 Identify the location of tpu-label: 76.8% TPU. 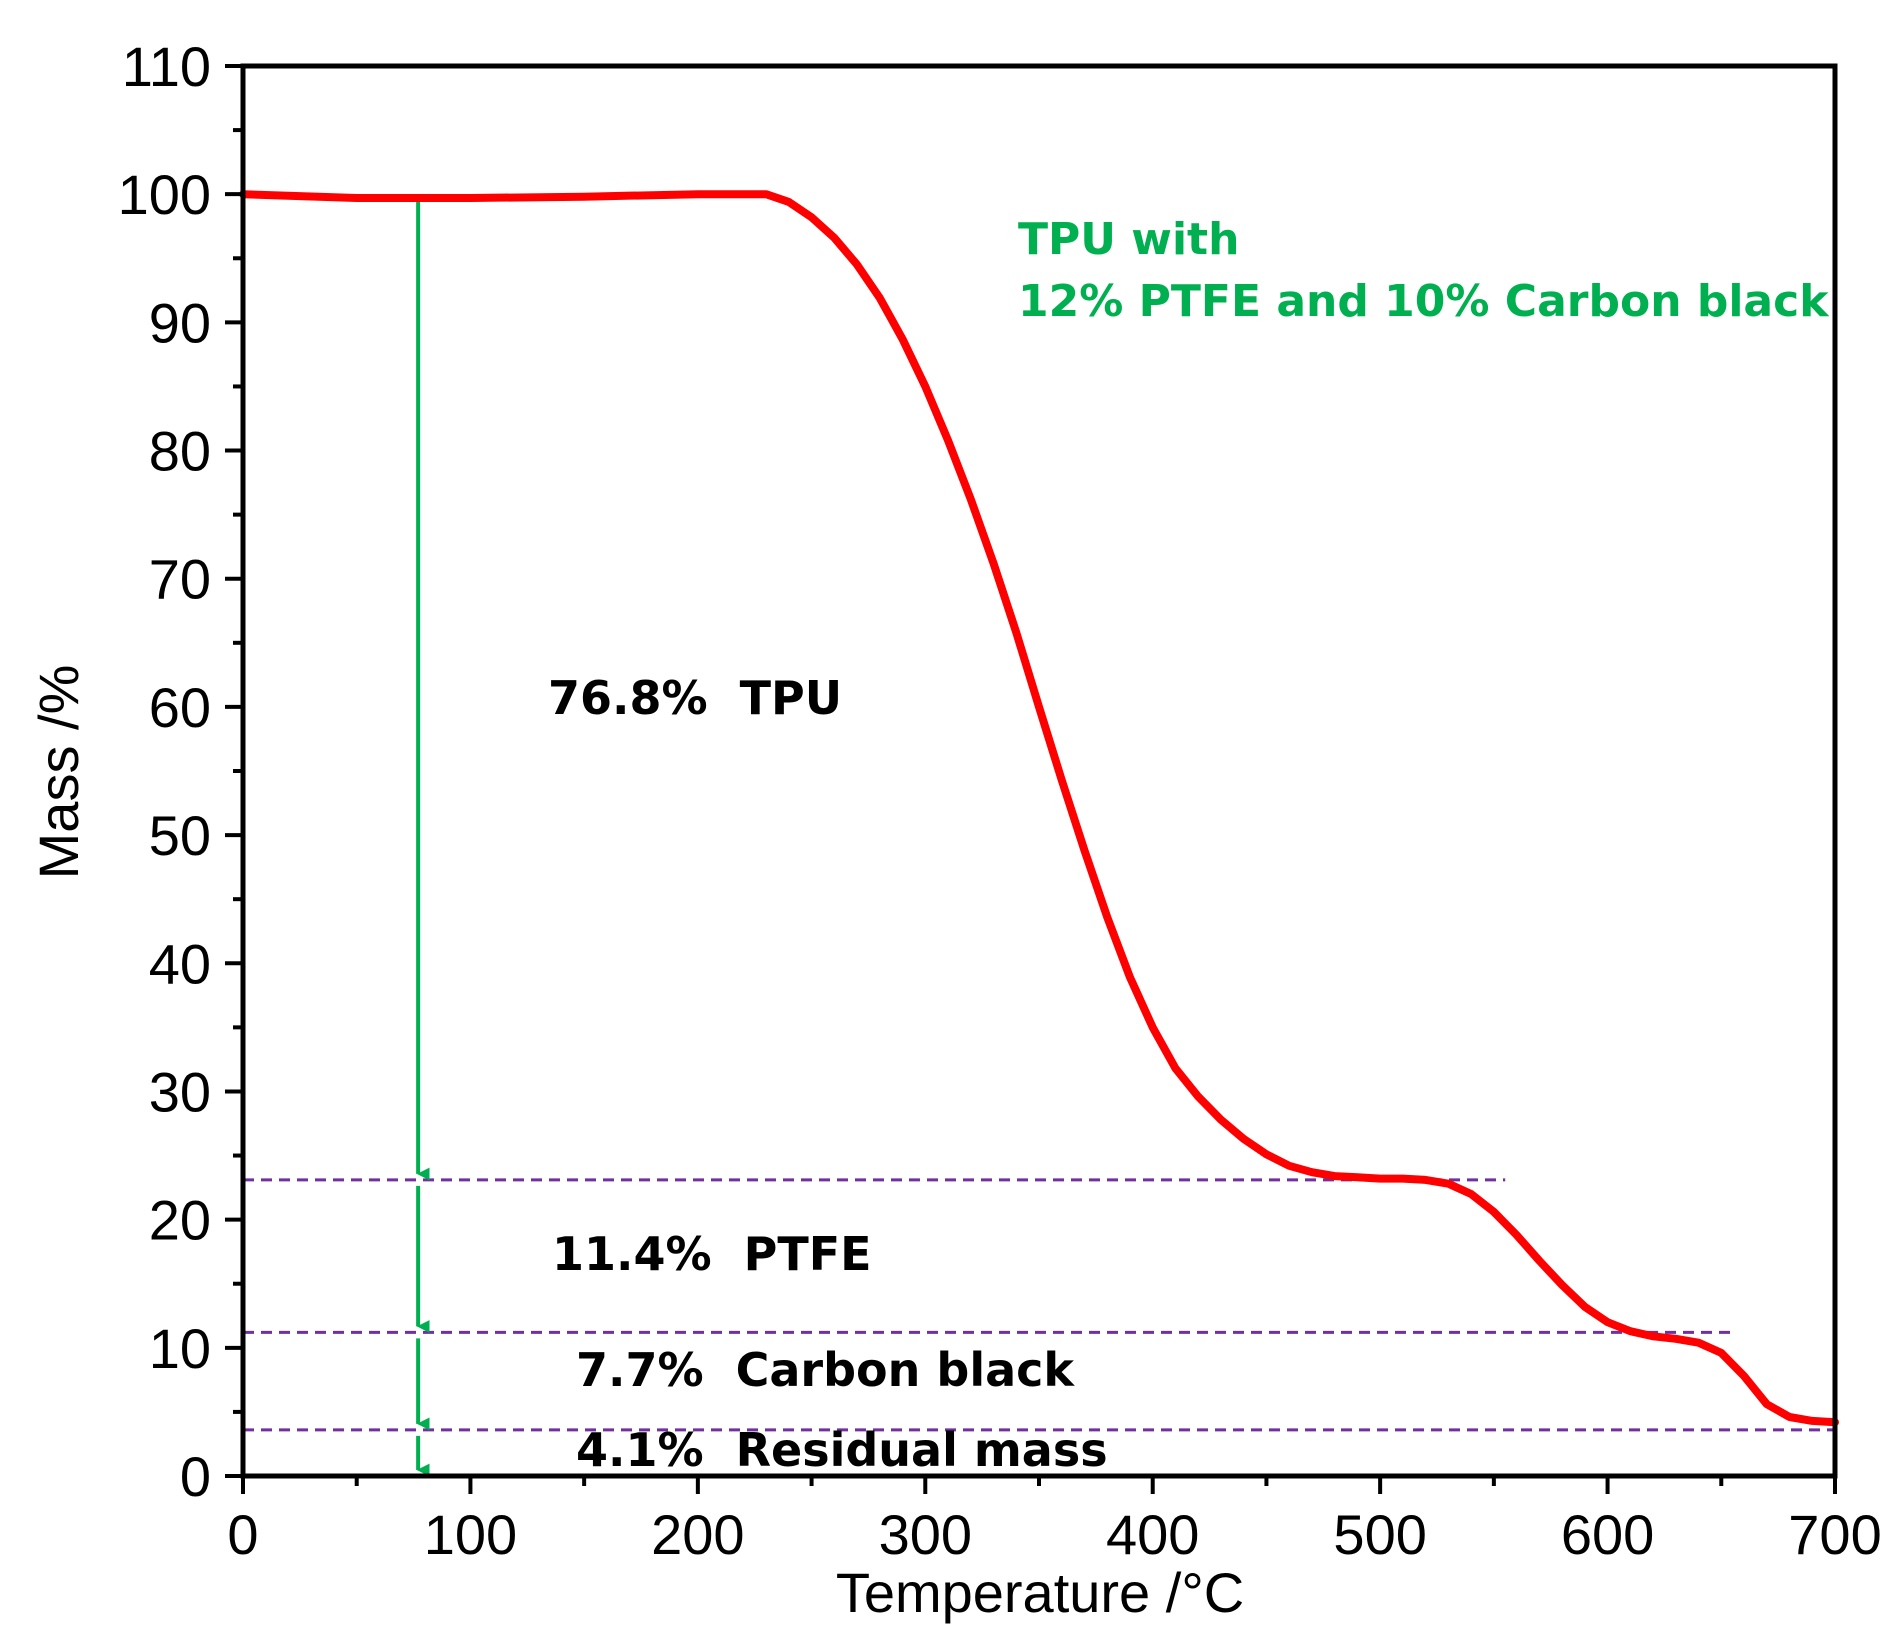
(695, 698).